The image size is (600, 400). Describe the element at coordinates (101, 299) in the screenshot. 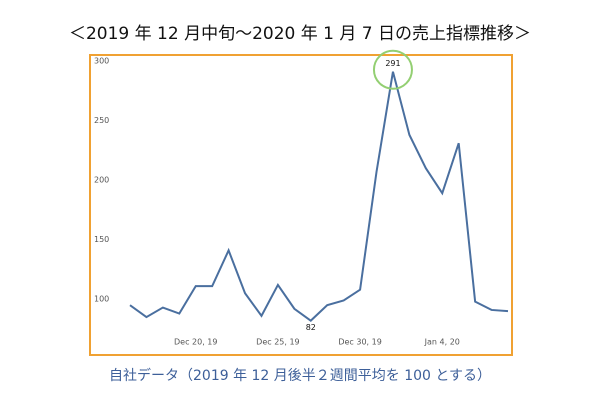

I see `y-tick-label: 100` at that location.